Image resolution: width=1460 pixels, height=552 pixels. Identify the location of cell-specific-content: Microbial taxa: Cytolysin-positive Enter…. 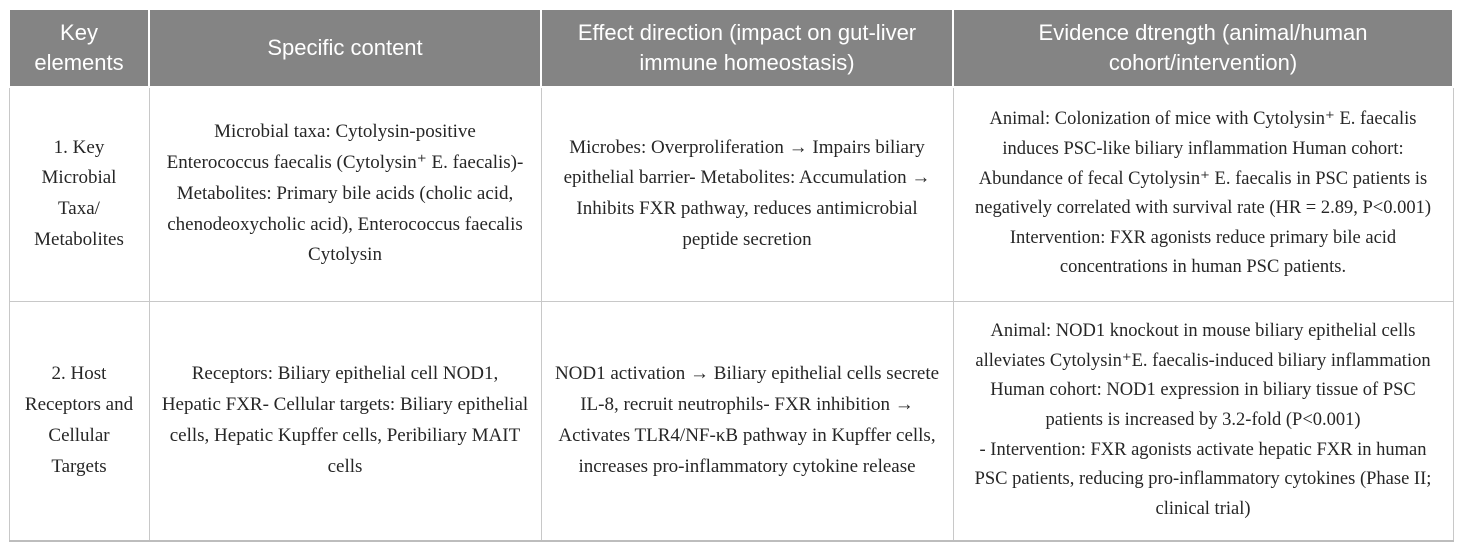
(345, 194).